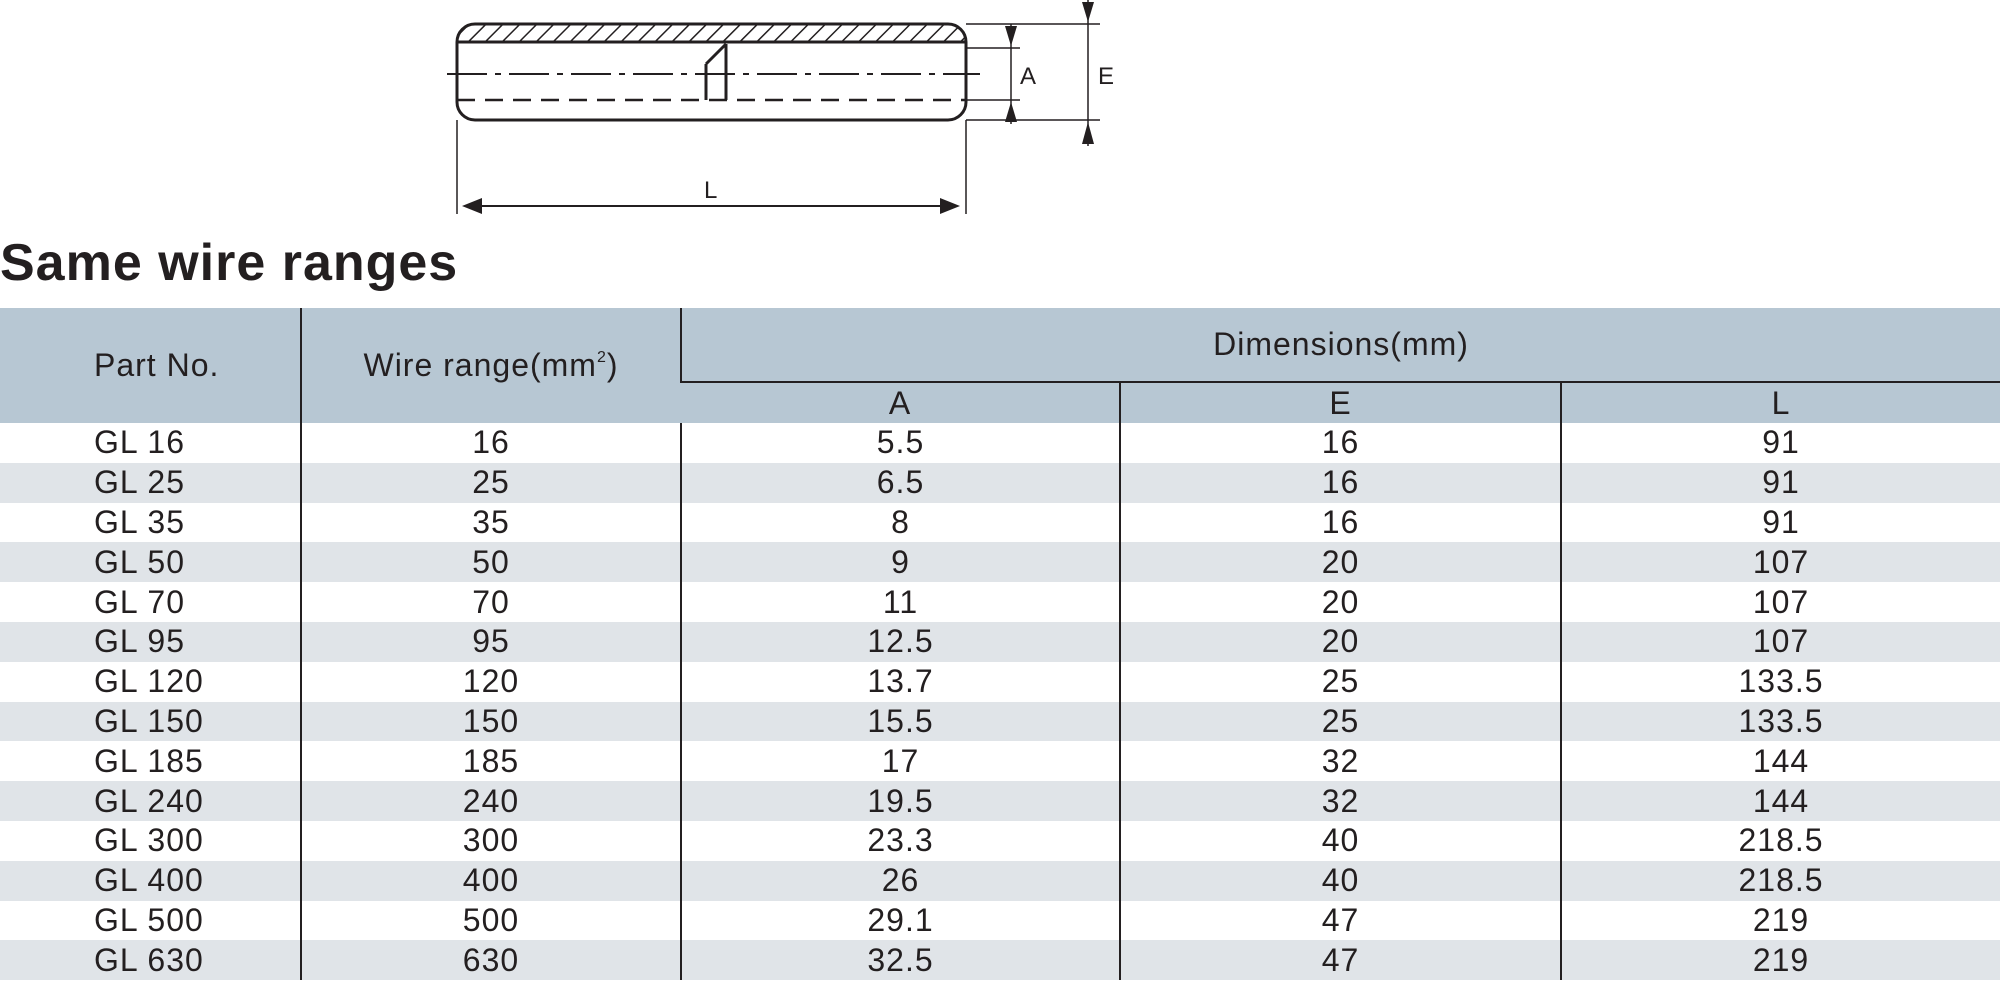  Describe the element at coordinates (490, 840) in the screenshot. I see `cell-wire: 300` at that location.